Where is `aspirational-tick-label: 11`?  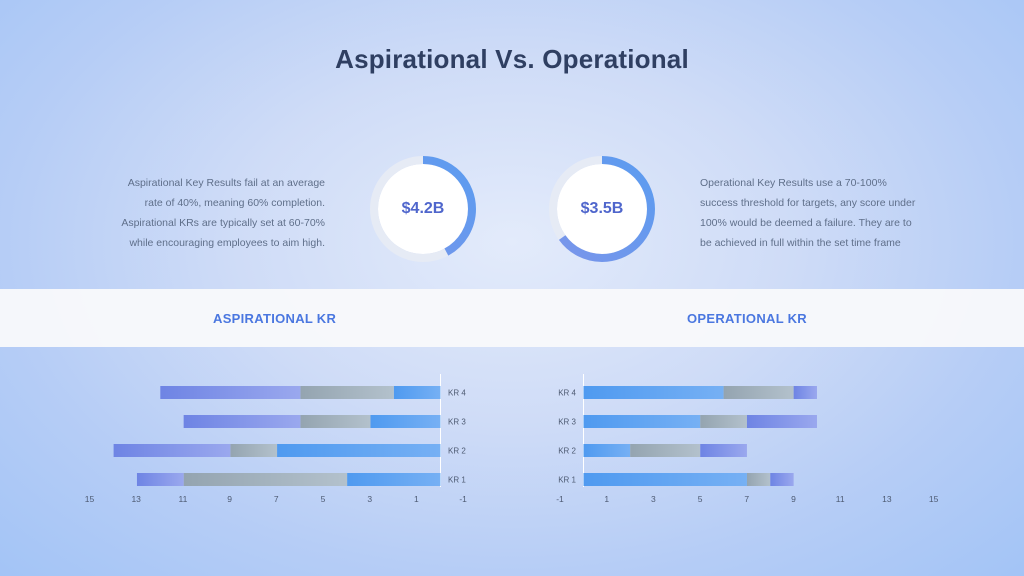 aspirational-tick-label: 11 is located at coordinates (182, 499).